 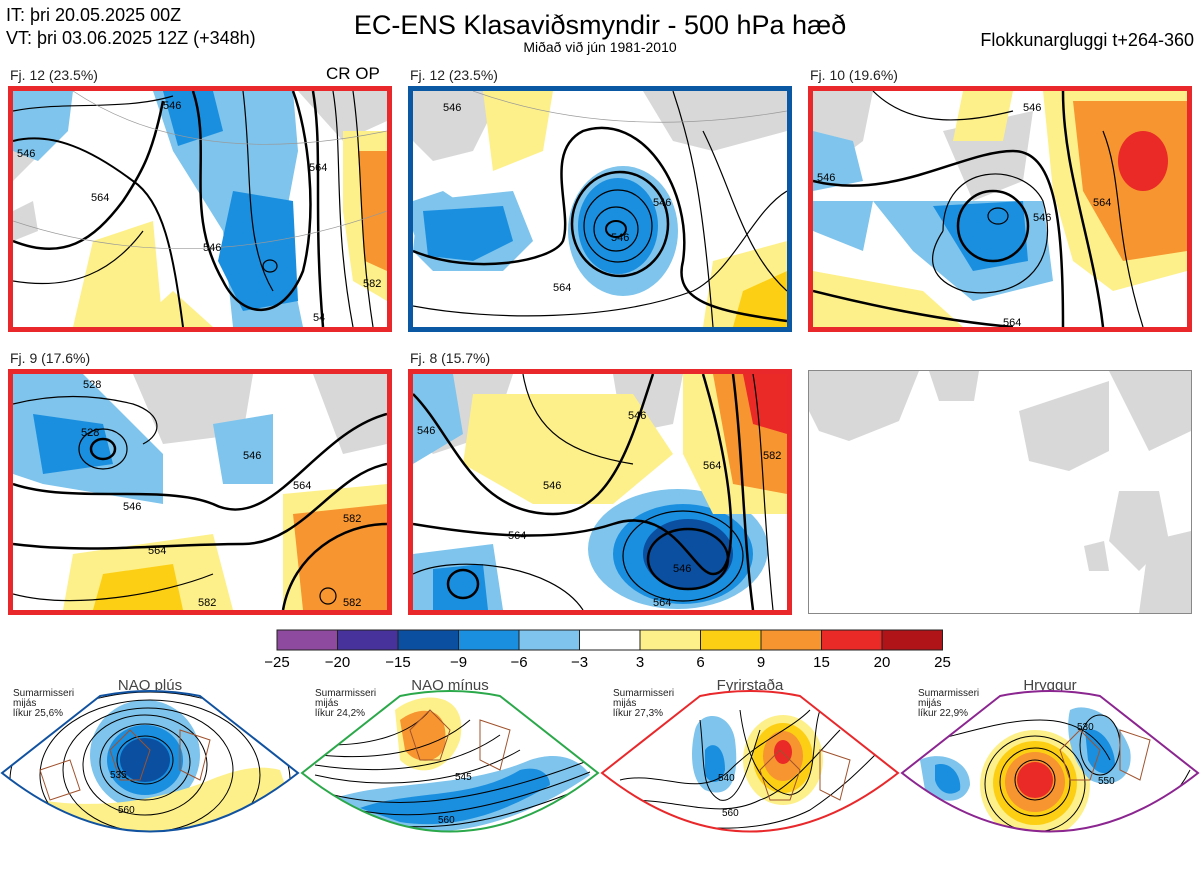 What do you see at coordinates (1087, 40) in the screenshot?
I see `classification-window: Flokkunargluggi t+264-360` at bounding box center [1087, 40].